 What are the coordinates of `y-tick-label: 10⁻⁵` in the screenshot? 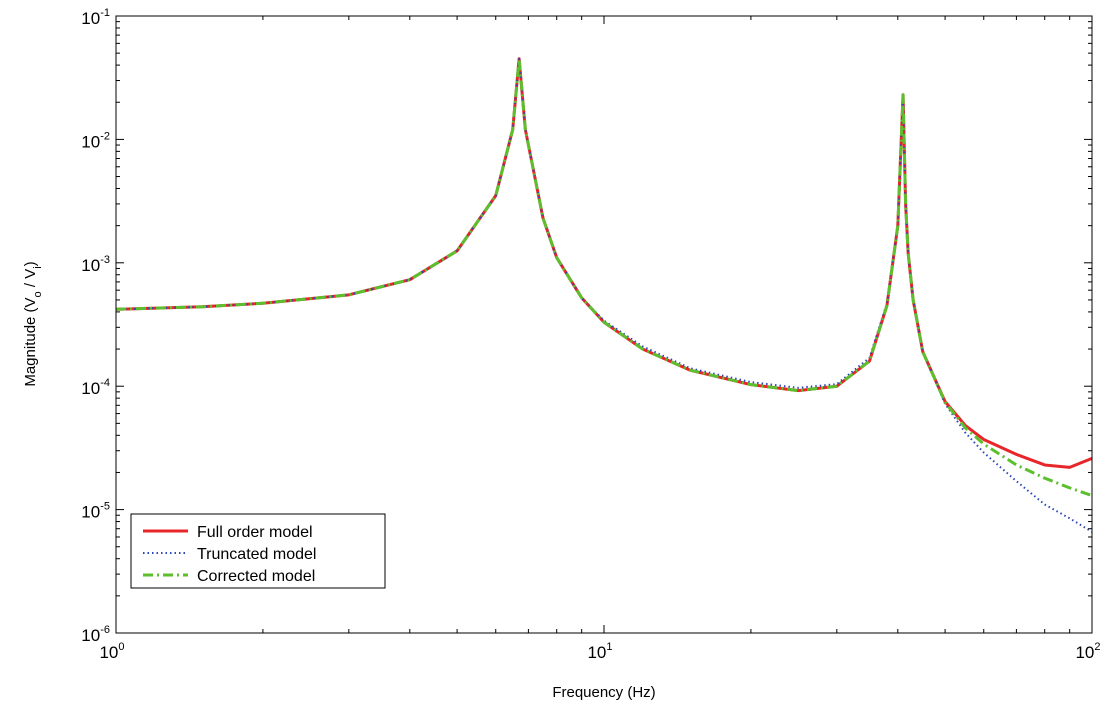 It's located at (95, 511).